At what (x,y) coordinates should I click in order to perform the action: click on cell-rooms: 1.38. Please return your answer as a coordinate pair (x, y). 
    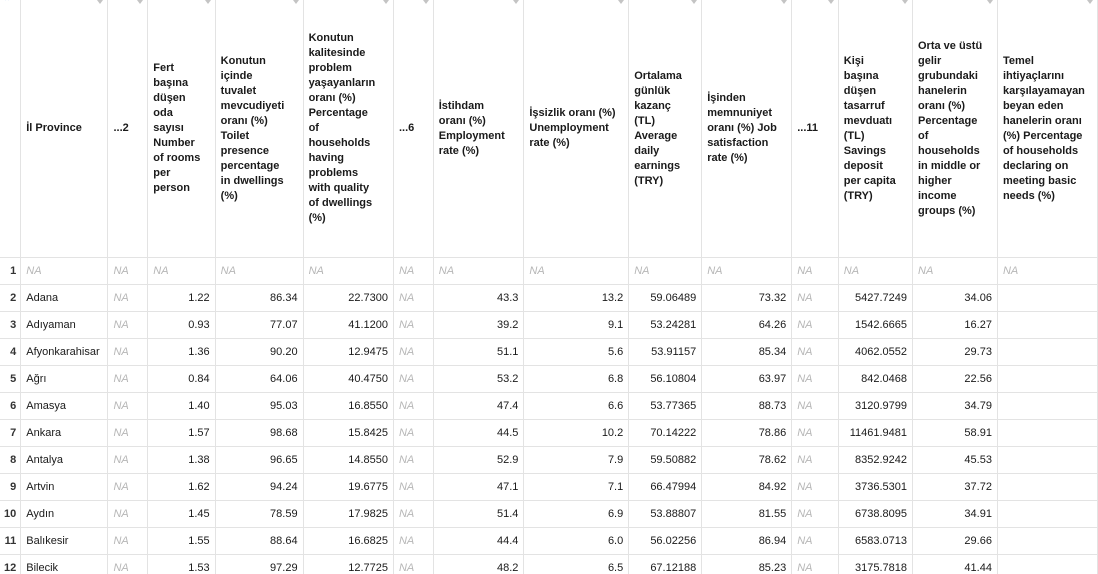
    Looking at the image, I should click on (181, 460).